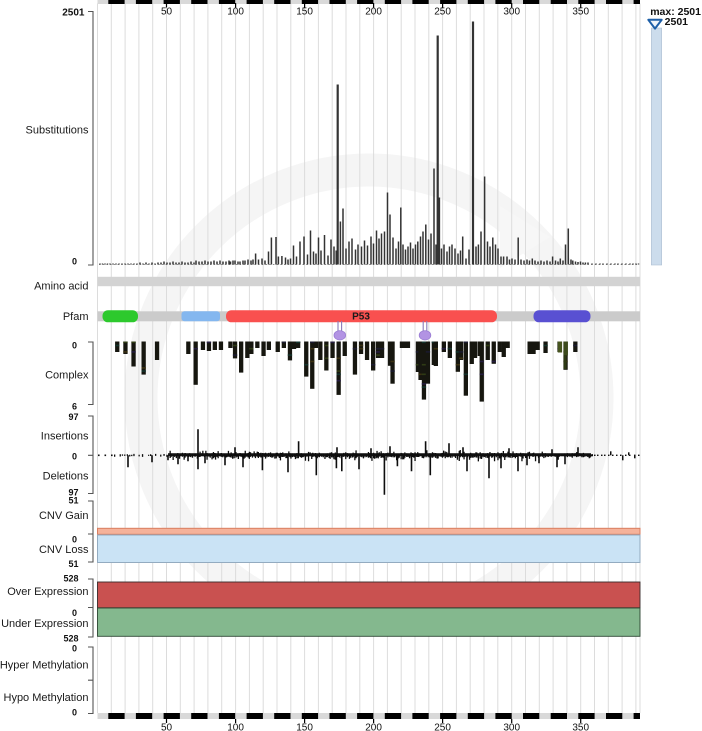 The width and height of the screenshot is (702, 731). I want to click on svg-text: Amino acid, so click(61, 287).